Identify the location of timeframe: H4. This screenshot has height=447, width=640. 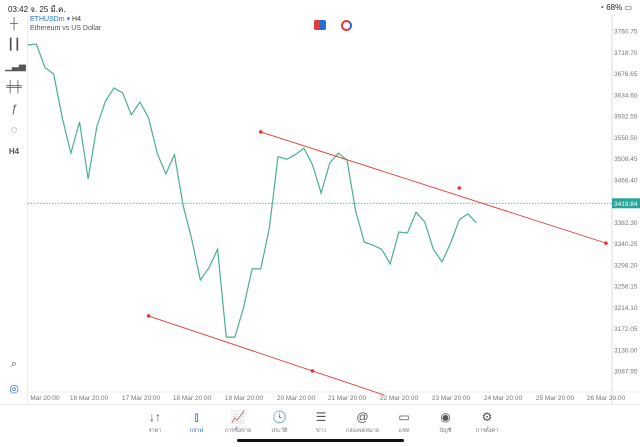
(76, 19).